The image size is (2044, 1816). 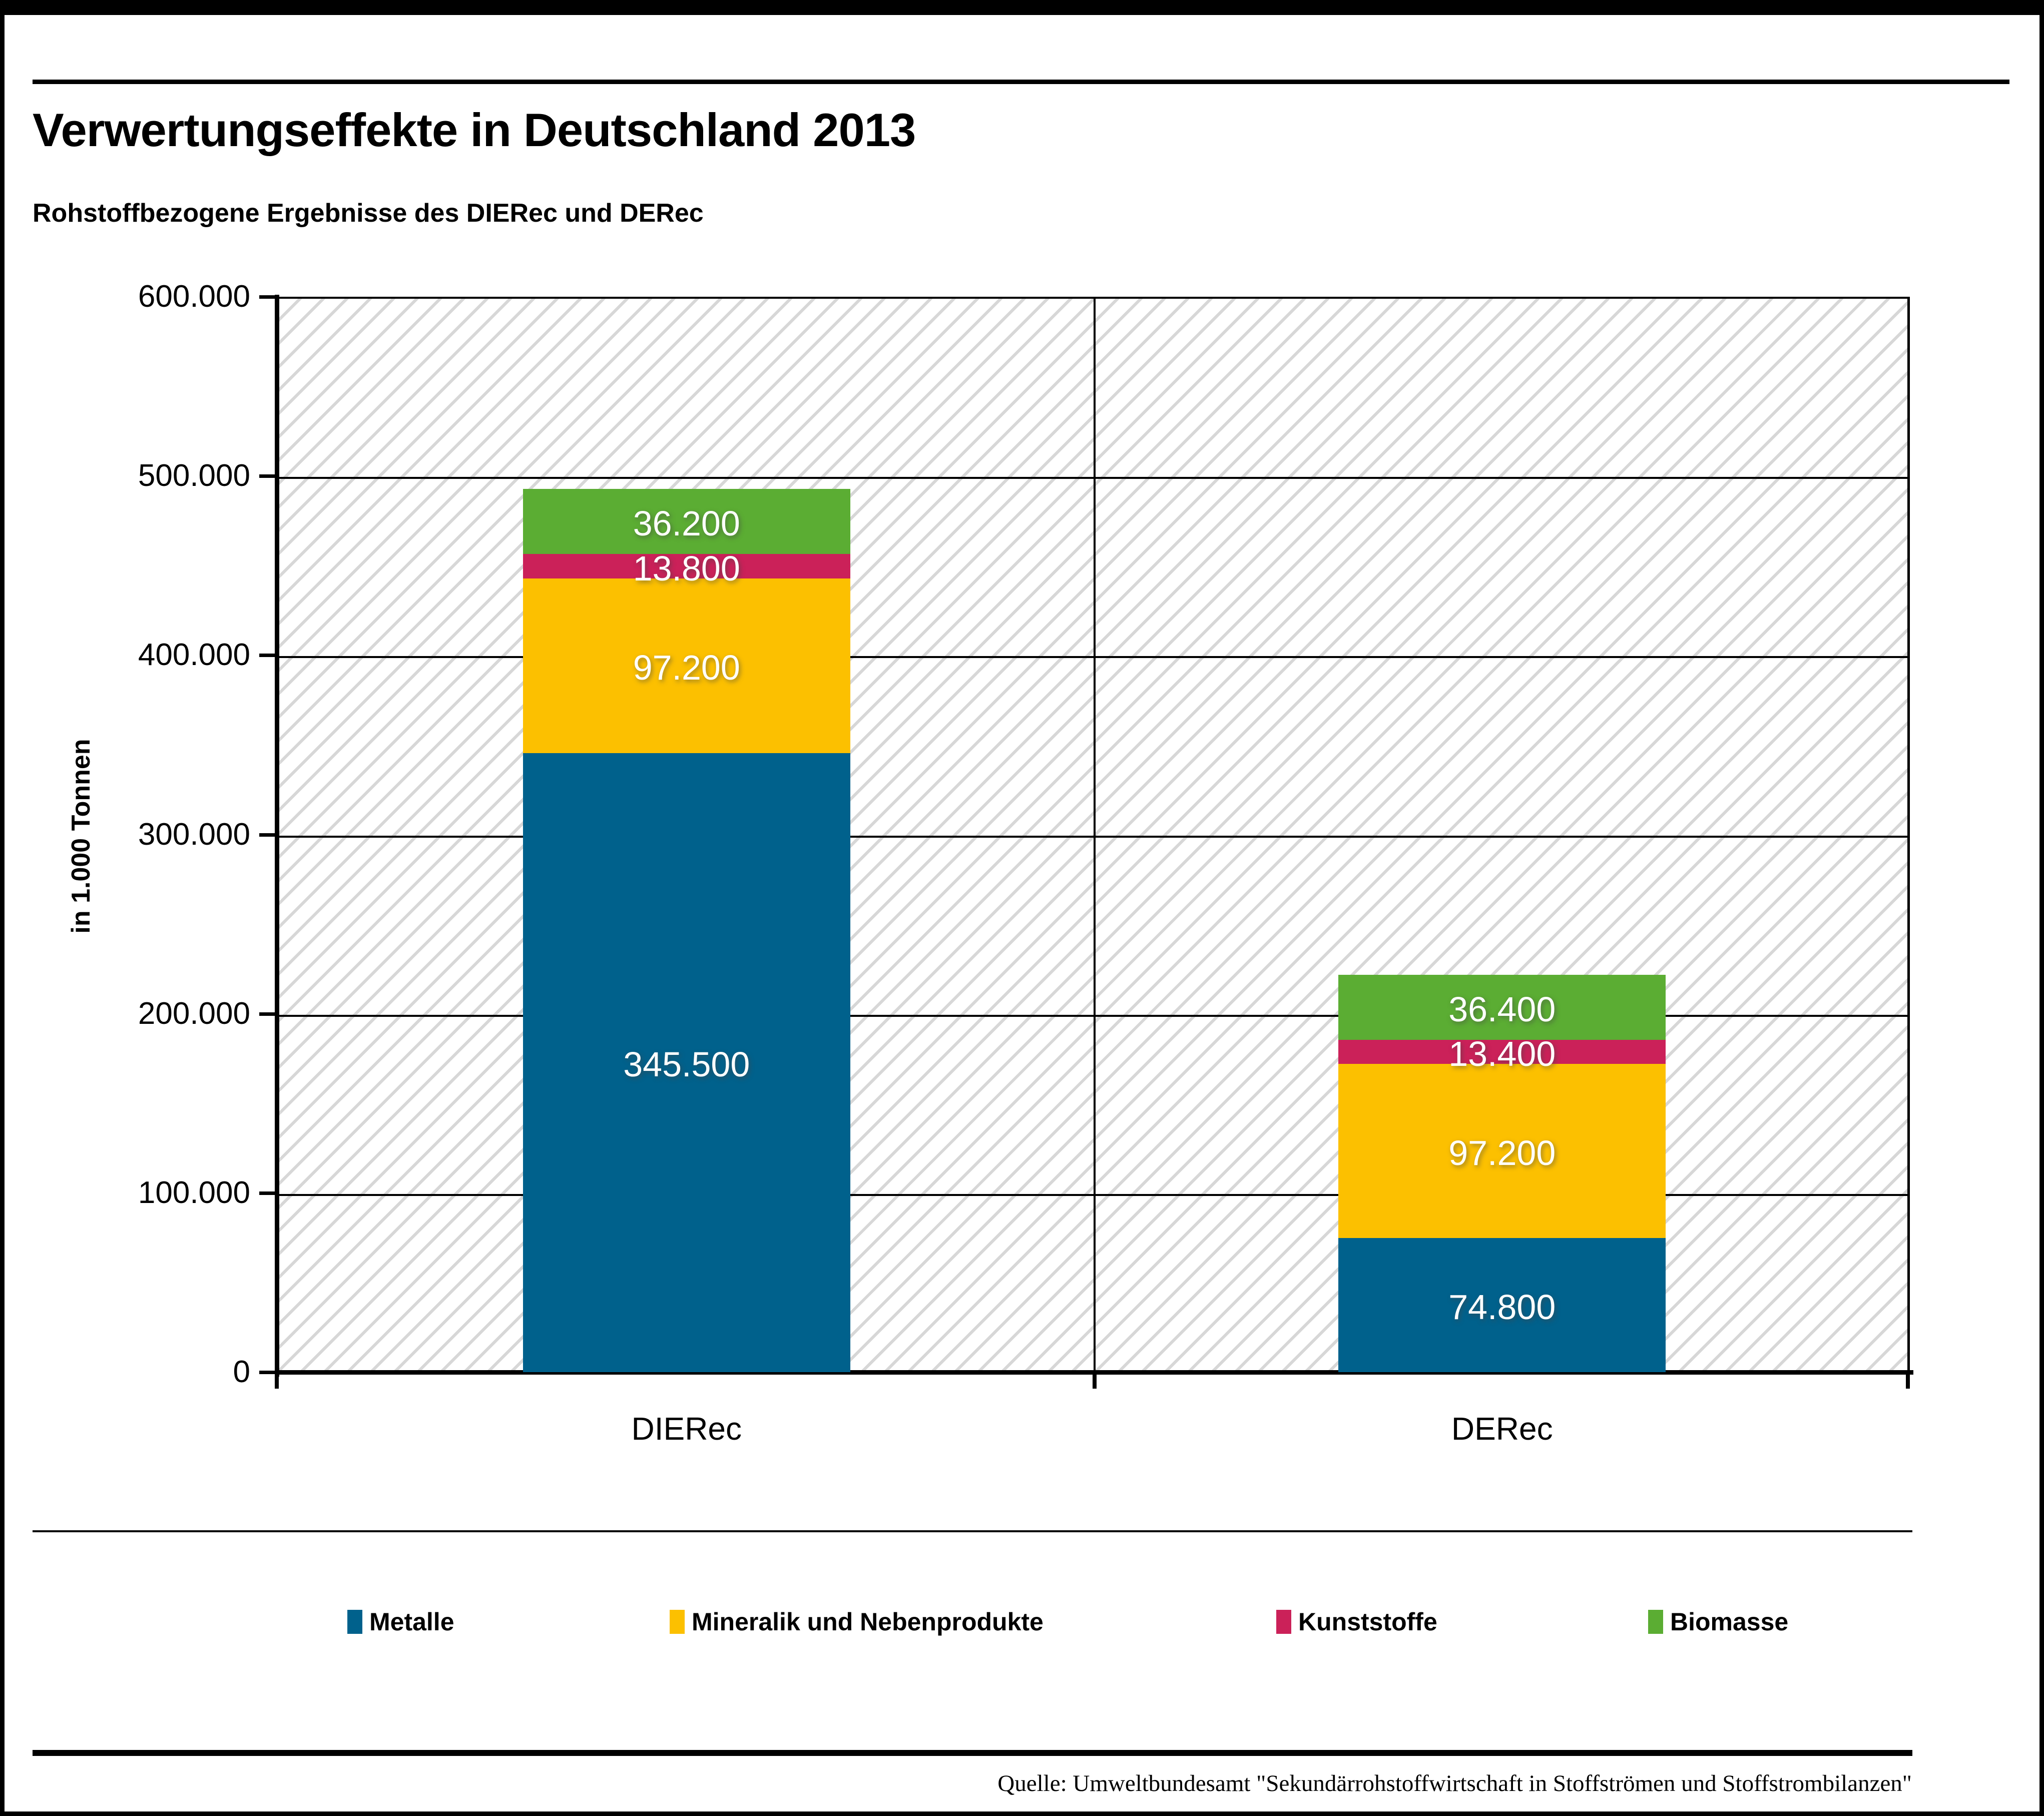 I want to click on bar-segment-derec-metalle, so click(x=1502, y=1305).